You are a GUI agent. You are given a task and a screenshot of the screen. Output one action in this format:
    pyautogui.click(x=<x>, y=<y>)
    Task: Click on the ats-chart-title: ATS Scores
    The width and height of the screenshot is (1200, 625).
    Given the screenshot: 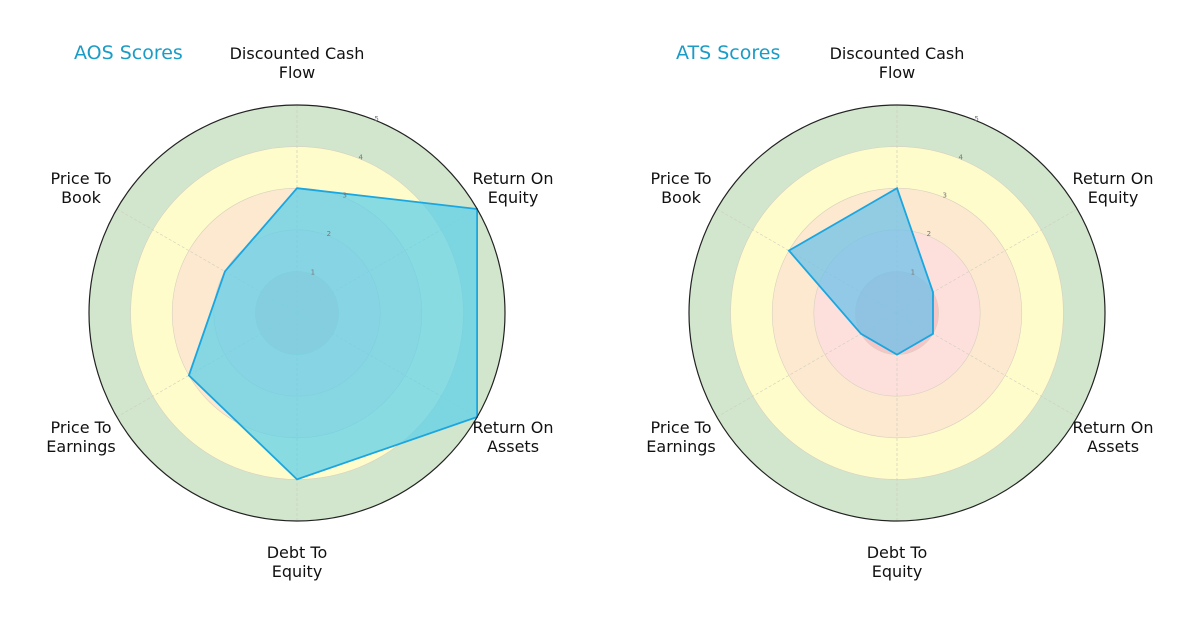 What is the action you would take?
    pyautogui.click(x=728, y=53)
    